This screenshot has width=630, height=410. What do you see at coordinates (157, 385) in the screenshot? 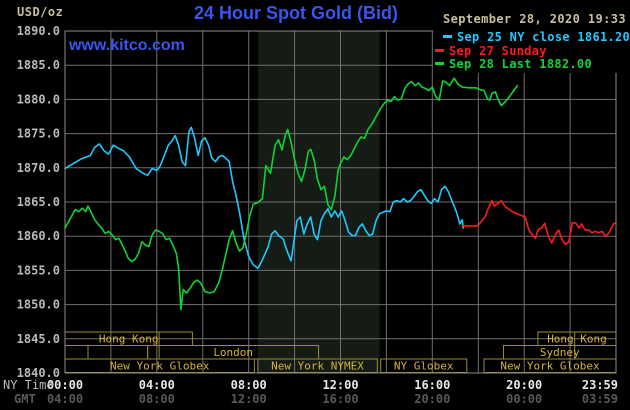
I see `x-axis-tick-ny: 04:00` at bounding box center [157, 385].